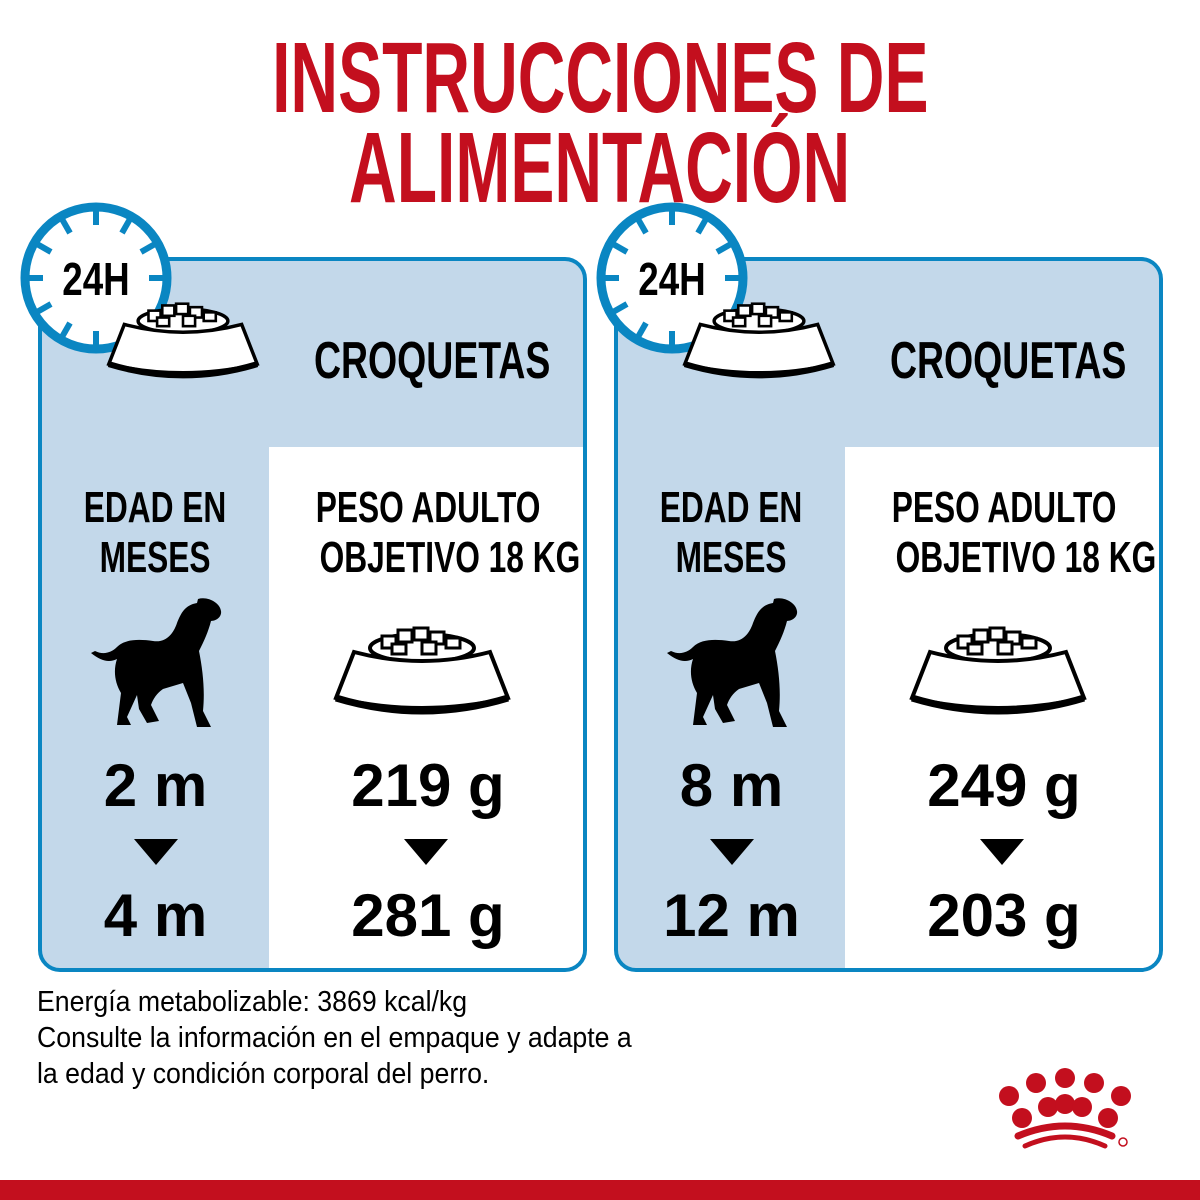 Image resolution: width=1200 pixels, height=1200 pixels. I want to click on brand-footer-bar, so click(600, 1190).